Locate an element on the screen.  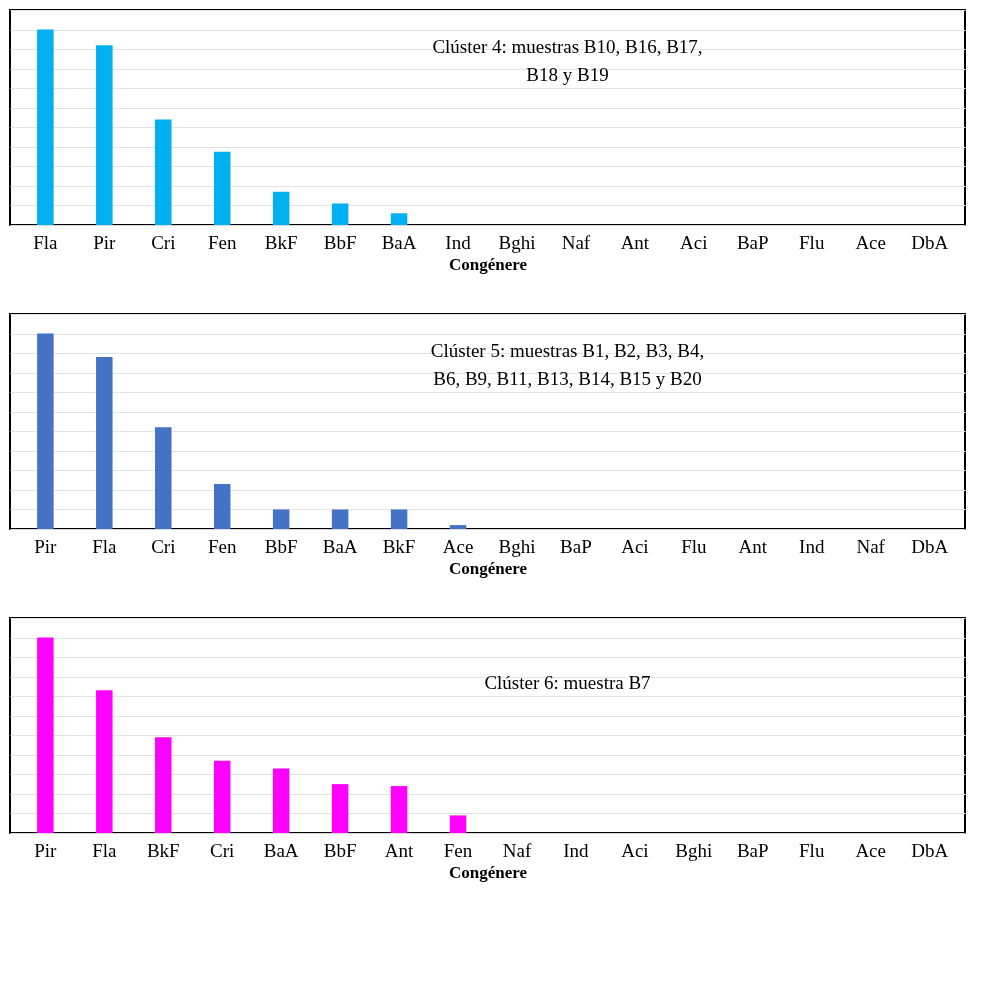
text: Clúster 4: muestras B10, B16, B17, B18 y B19 is located at coordinates (567, 60).